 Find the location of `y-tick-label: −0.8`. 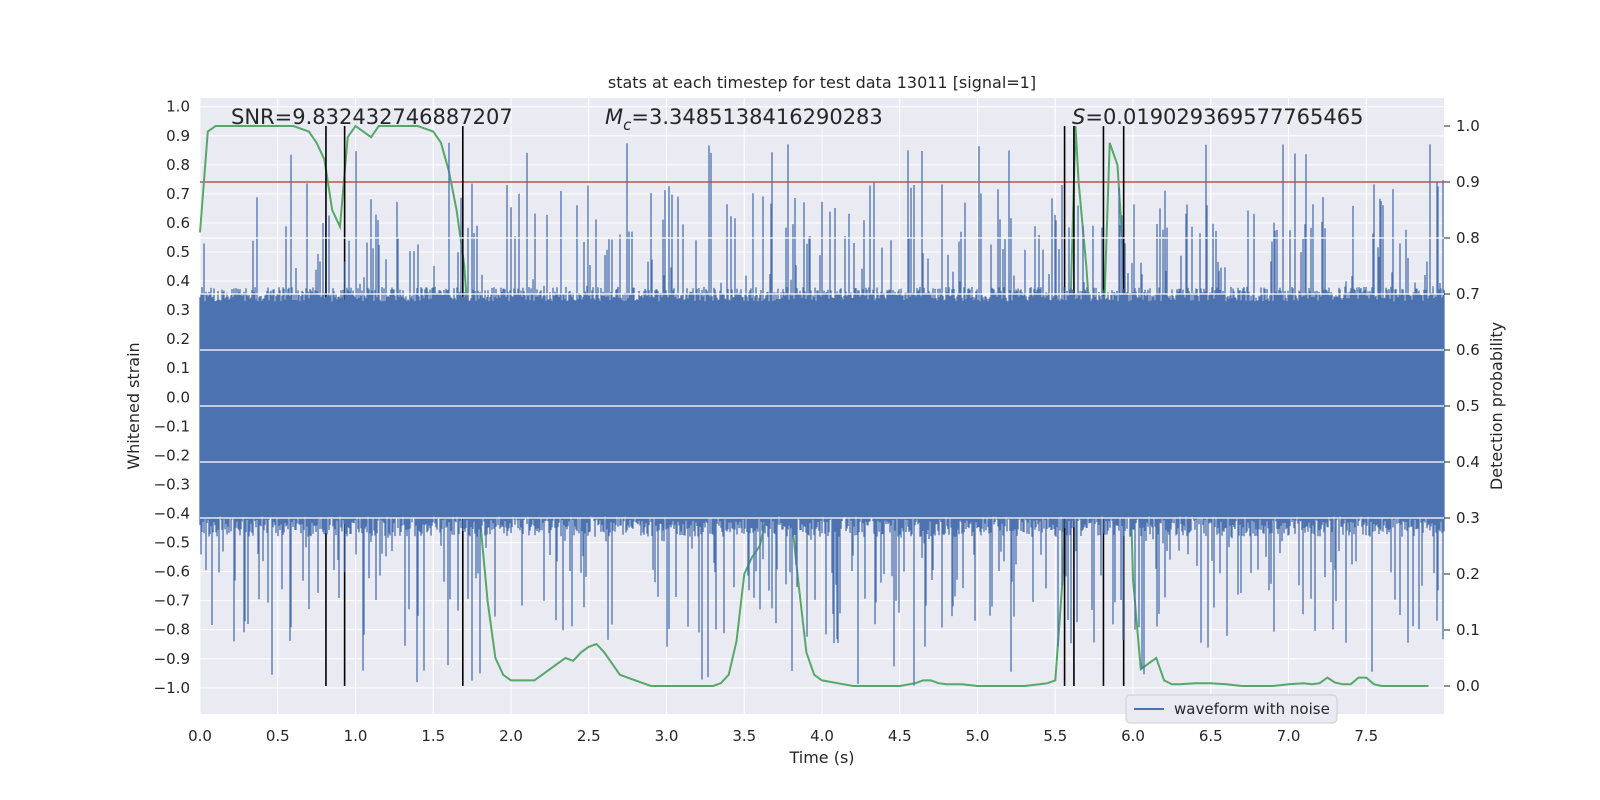

y-tick-label: −0.8 is located at coordinates (172, 630).